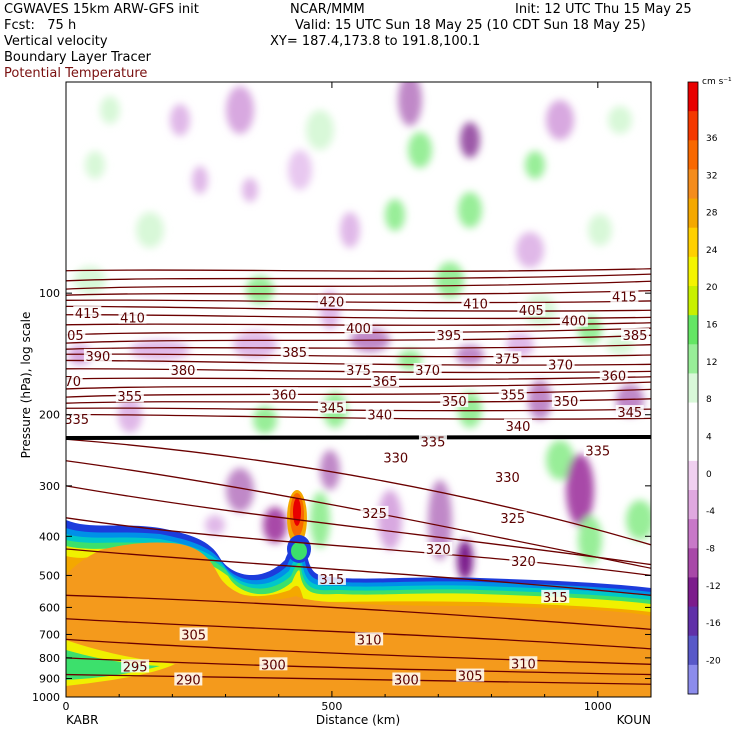  I want to click on x-axis-label: Distance (km), so click(358, 720).